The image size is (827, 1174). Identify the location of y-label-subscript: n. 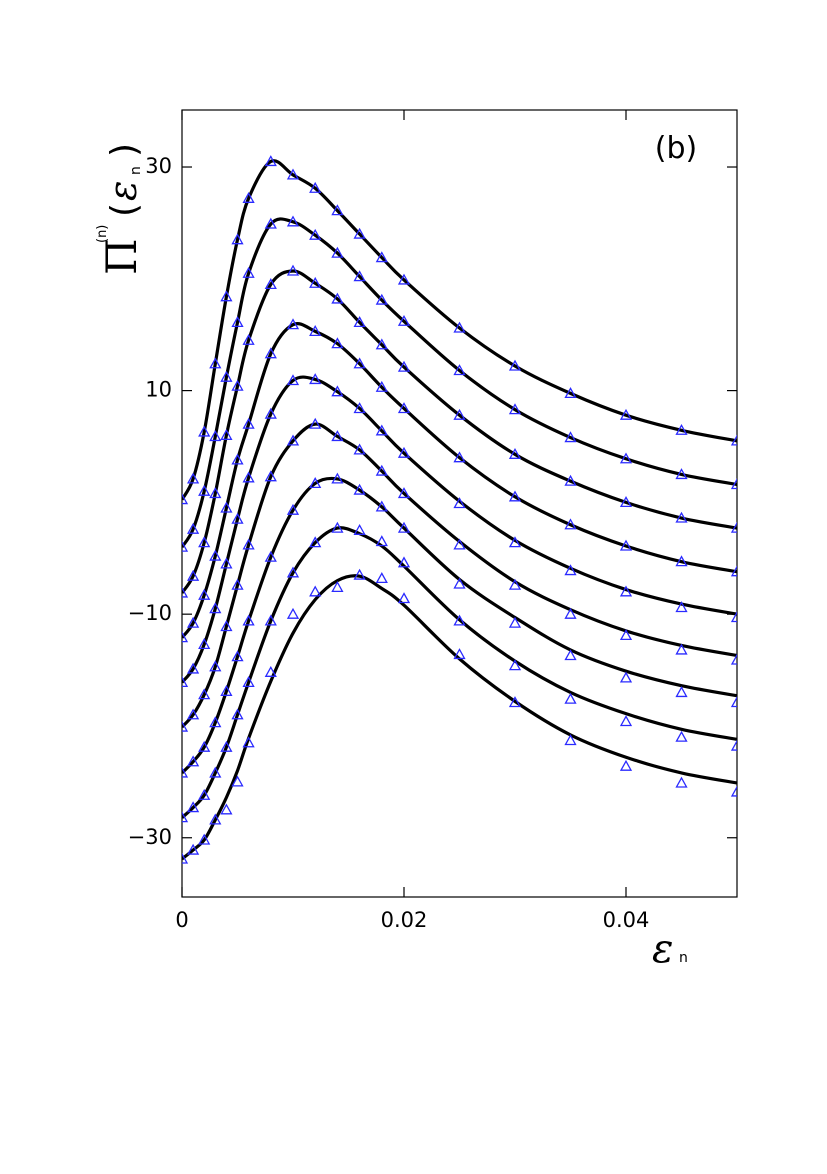
(136, 170).